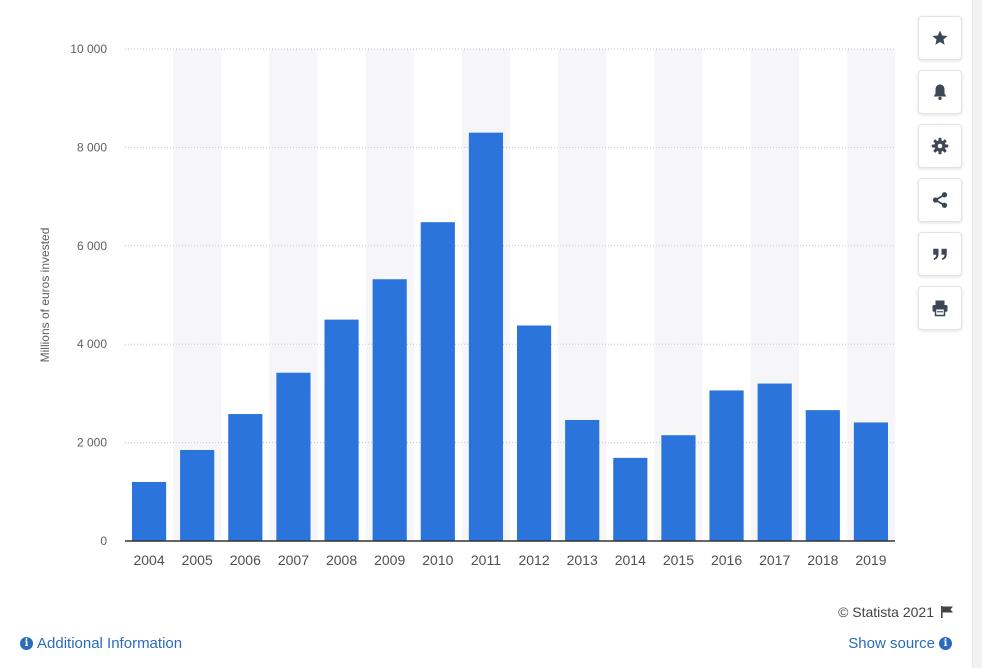 Image resolution: width=982 pixels, height=668 pixels. I want to click on gear-icon, so click(940, 146).